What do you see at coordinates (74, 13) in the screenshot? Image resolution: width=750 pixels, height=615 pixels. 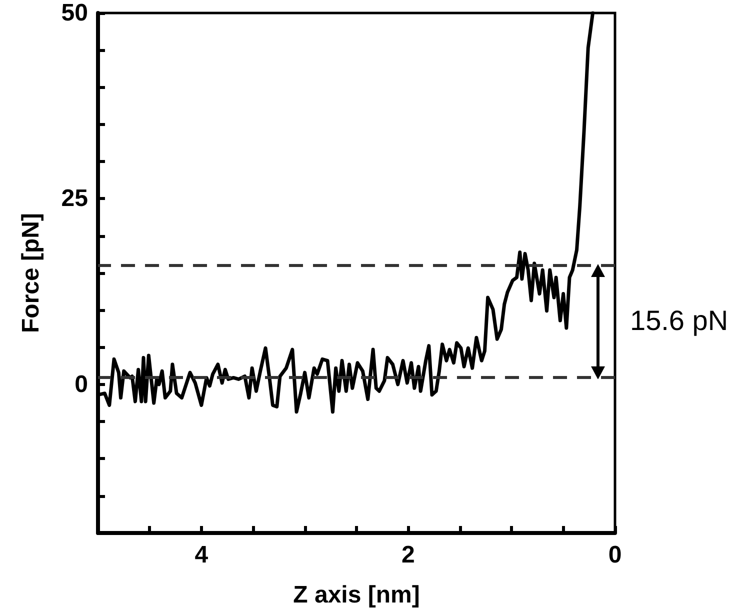 I see `y-tick-label: 50` at bounding box center [74, 13].